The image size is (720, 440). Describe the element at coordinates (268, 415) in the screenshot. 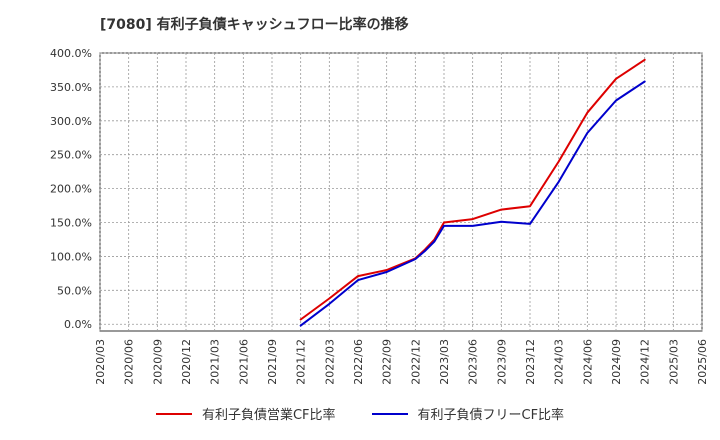

I see `legend-label-operating-cf: 有利子負債営業CF比率` at that location.